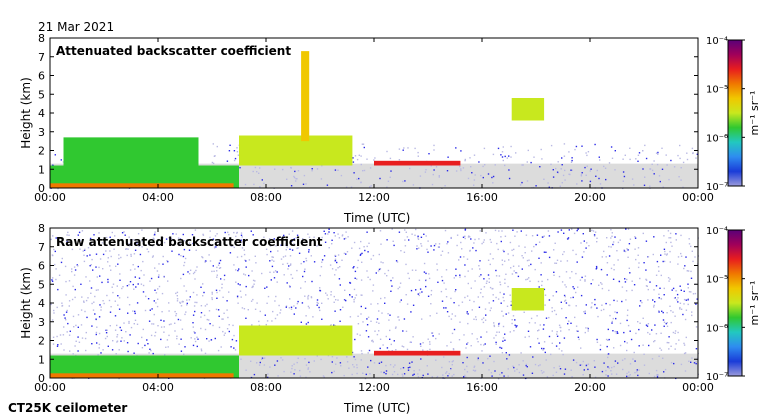 The width and height of the screenshot is (780, 420). I want to click on colorbar-tick-label: 10⁻⁷, so click(717, 377).